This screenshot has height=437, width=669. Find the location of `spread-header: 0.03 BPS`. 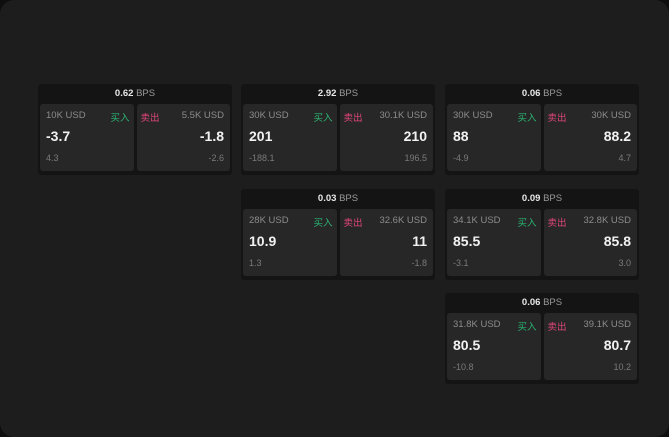

spread-header: 0.03 BPS is located at coordinates (338, 199).